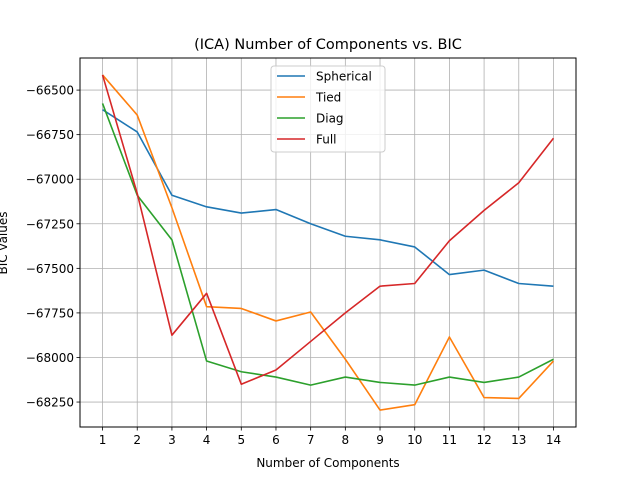 The height and width of the screenshot is (484, 640). Describe the element at coordinates (50, 313) in the screenshot. I see `y-tick-label: −67750` at that location.